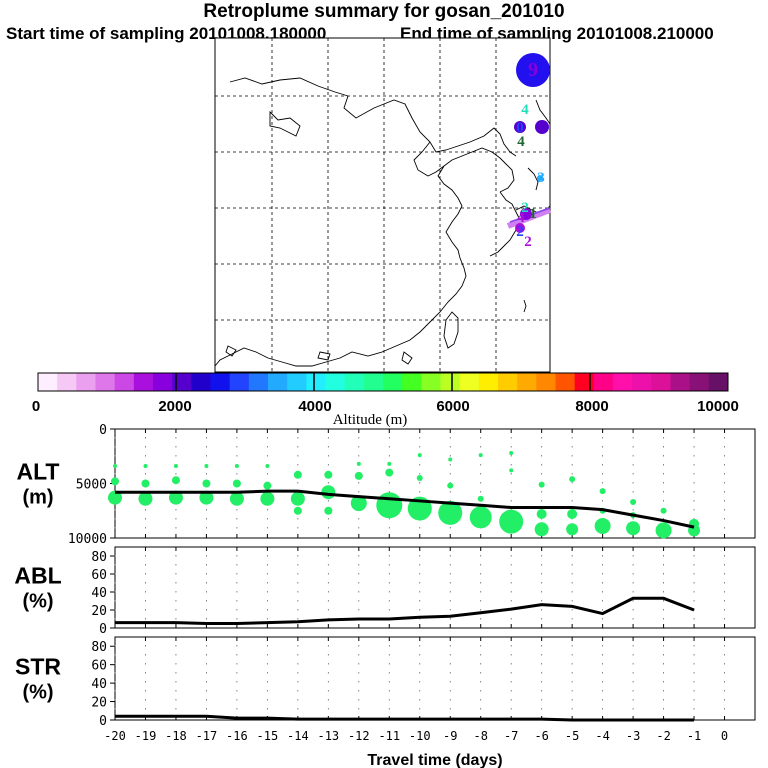 This screenshot has width=768, height=768. What do you see at coordinates (99, 684) in the screenshot?
I see `y-tick-label: 40` at bounding box center [99, 684].